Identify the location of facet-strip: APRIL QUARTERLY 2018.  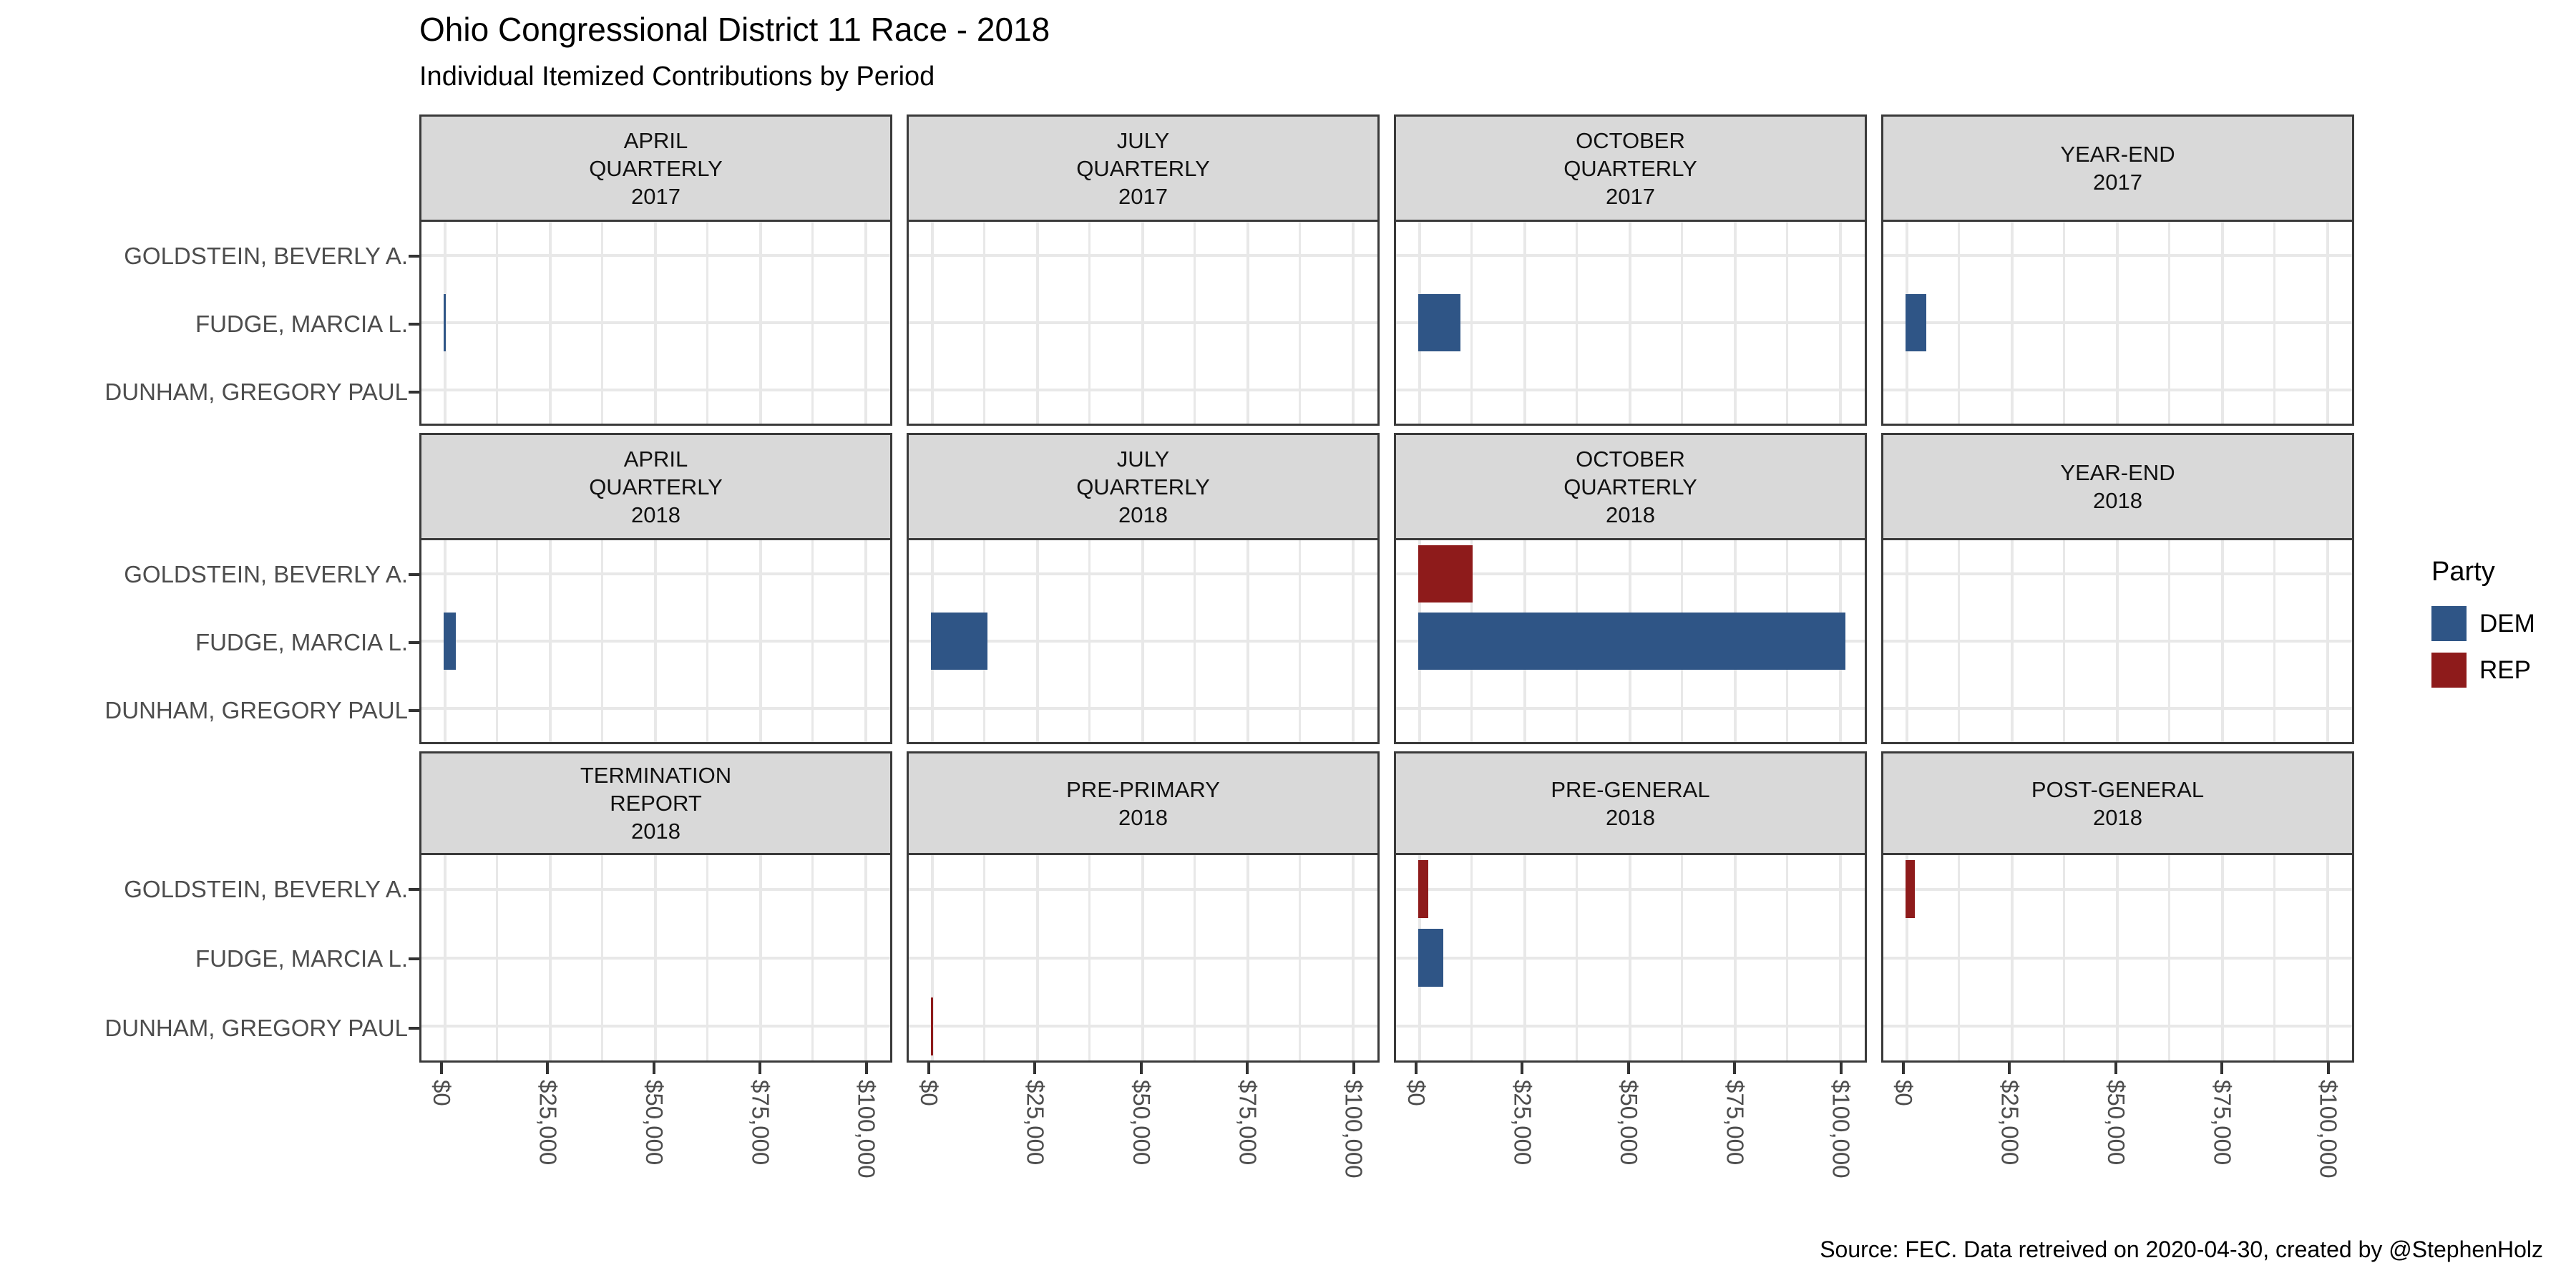
(655, 486).